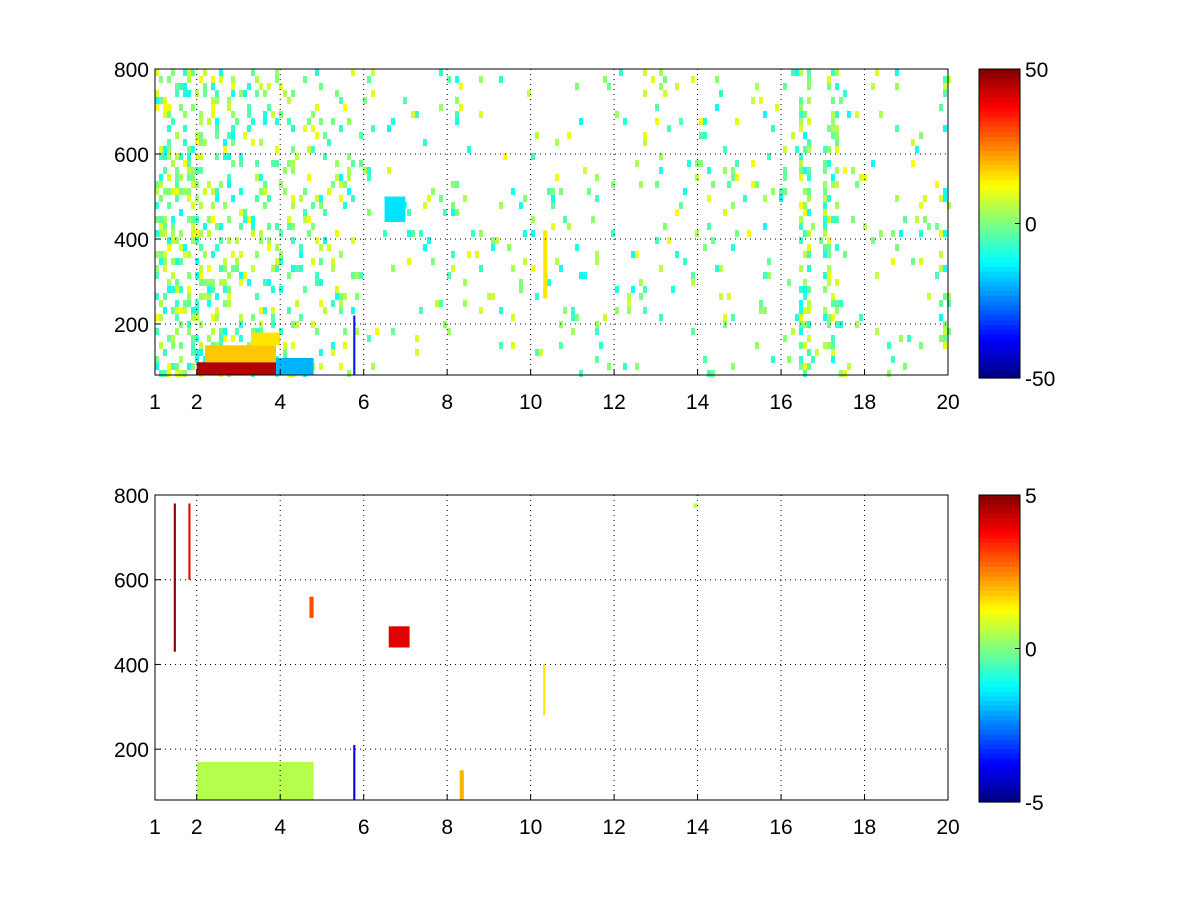 Image resolution: width=1200 pixels, height=900 pixels. Describe the element at coordinates (780, 827) in the screenshot. I see `x-tick-label: 16` at that location.